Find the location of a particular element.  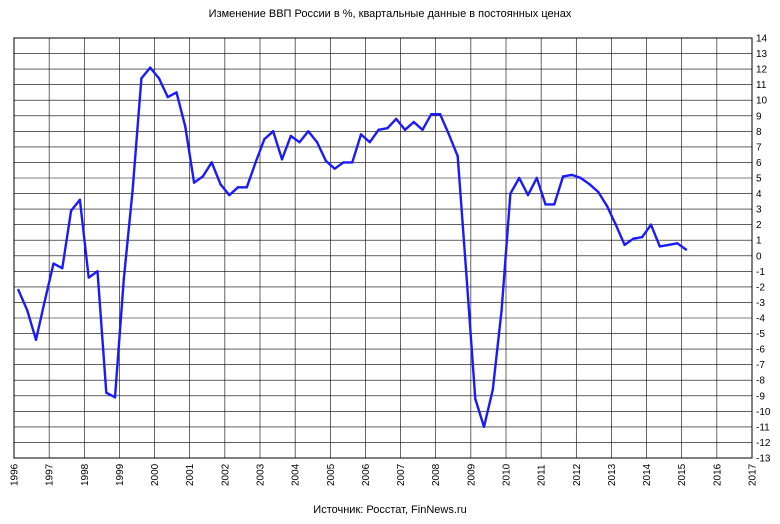

x-tick-label: 2015 is located at coordinates (682, 474).